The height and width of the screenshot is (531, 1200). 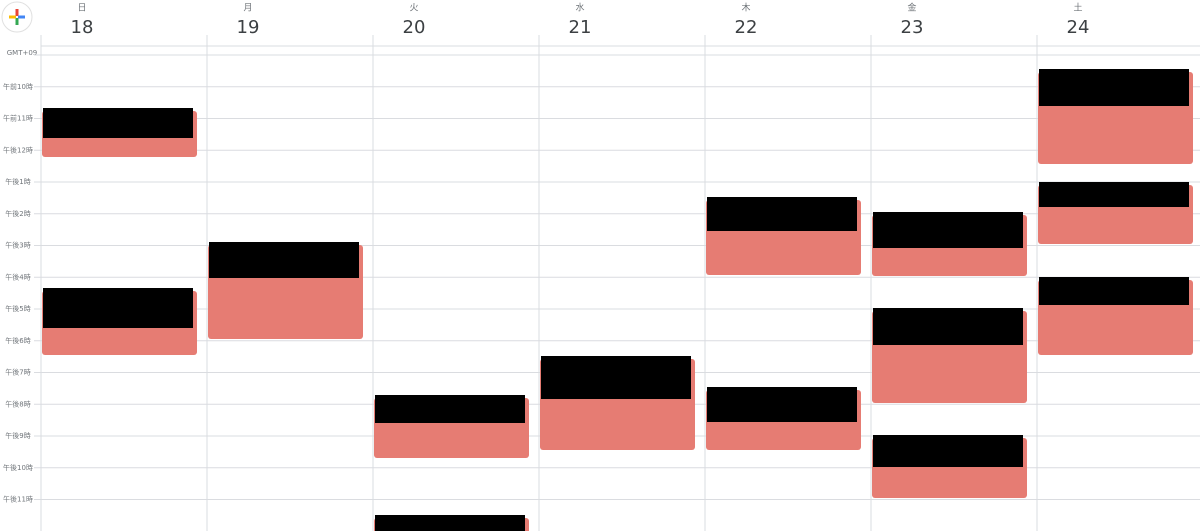 I want to click on create-button-bg, so click(x=17, y=17).